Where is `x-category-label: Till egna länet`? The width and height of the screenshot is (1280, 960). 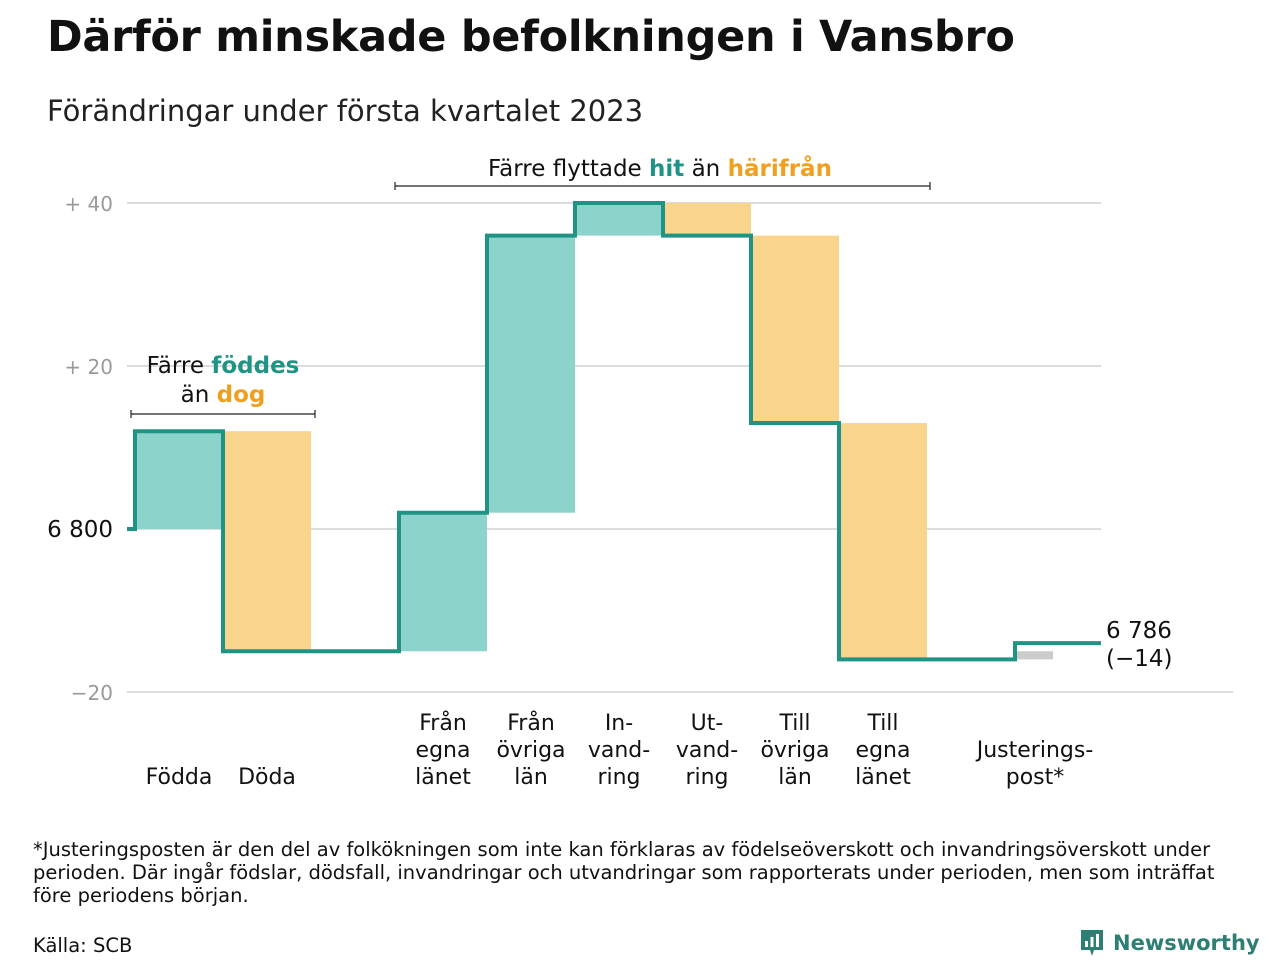 x-category-label: Till egna länet is located at coordinates (883, 750).